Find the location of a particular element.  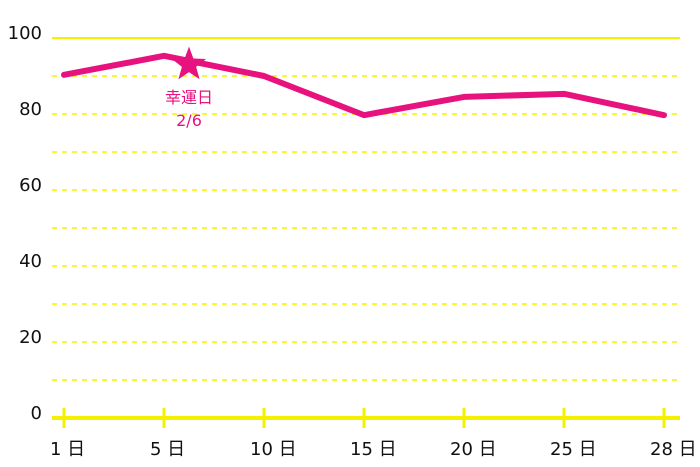

y-tick-label: 80 is located at coordinates (30, 109).